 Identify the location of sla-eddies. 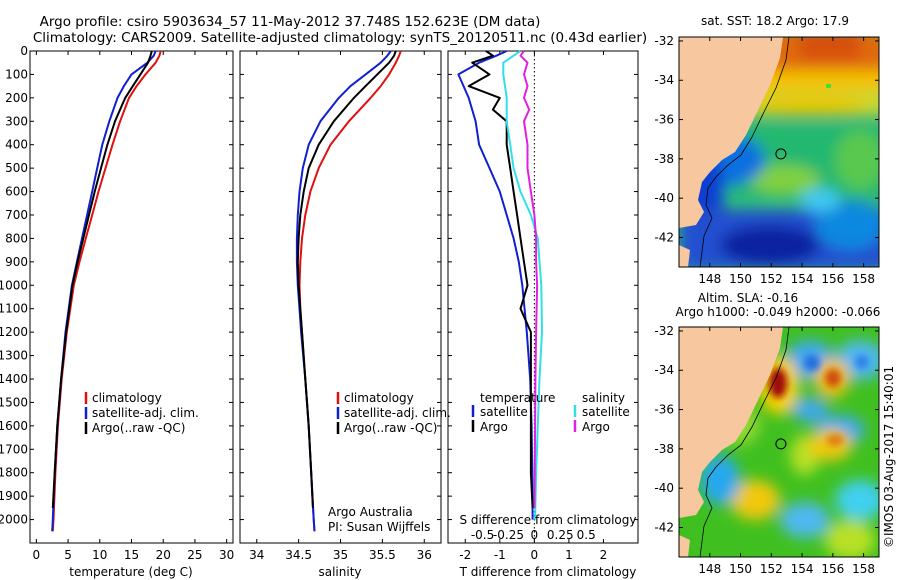
(819, 400).